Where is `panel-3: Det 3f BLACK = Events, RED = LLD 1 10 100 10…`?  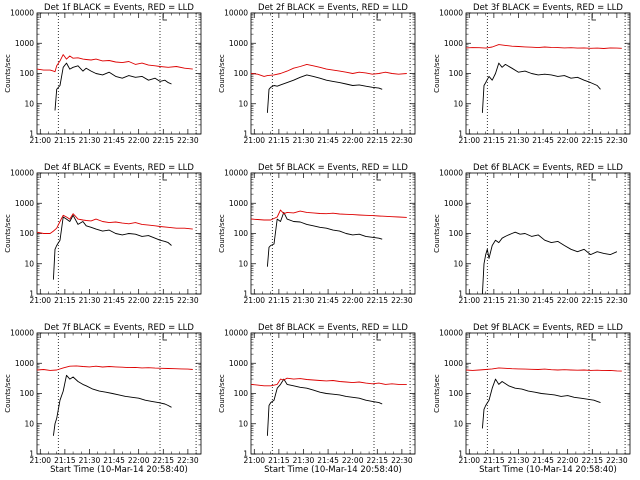 panel-3: Det 3f BLACK = Events, RED = LLD 1 10 100 10… is located at coordinates (532, 74).